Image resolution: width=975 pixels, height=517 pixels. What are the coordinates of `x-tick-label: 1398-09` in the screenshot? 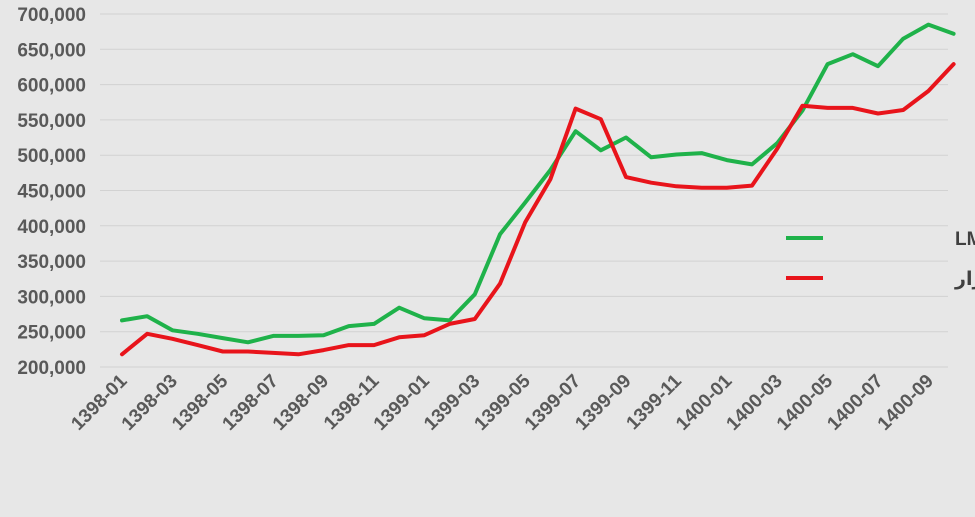 It's located at (301, 403).